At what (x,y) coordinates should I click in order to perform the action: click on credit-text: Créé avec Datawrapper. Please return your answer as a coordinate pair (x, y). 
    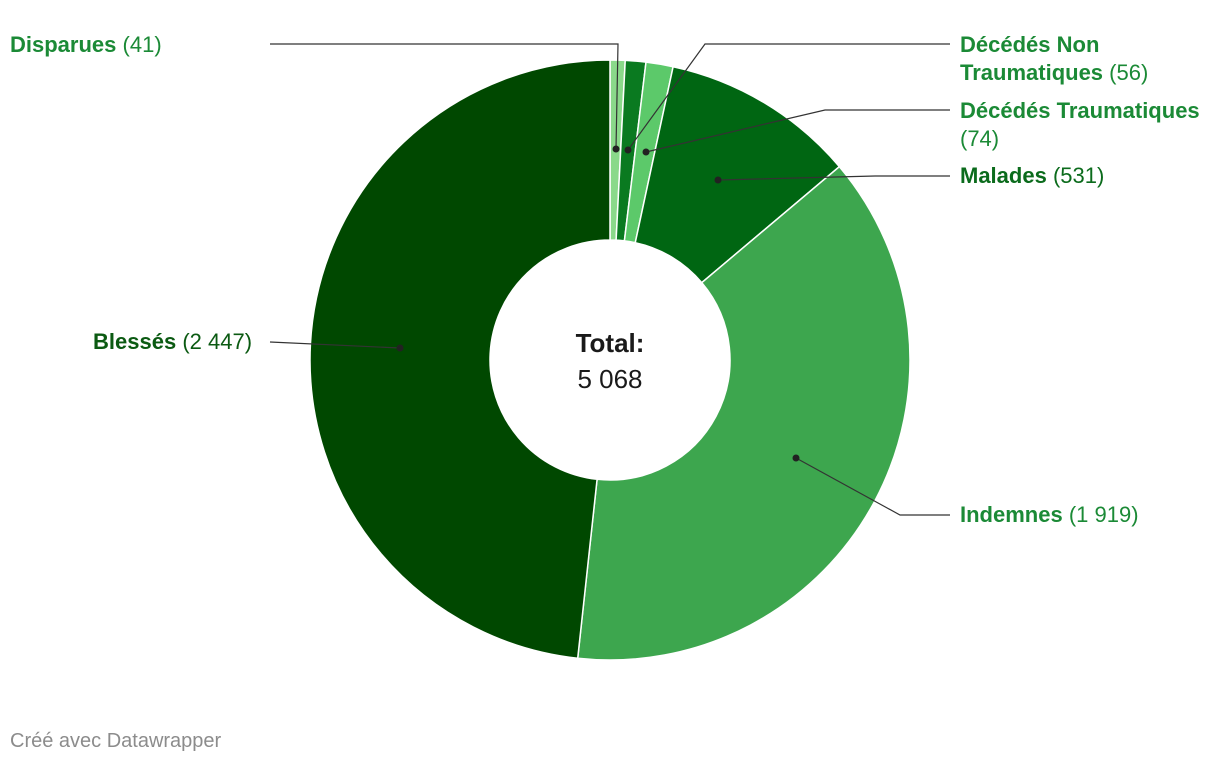
    Looking at the image, I should click on (116, 741).